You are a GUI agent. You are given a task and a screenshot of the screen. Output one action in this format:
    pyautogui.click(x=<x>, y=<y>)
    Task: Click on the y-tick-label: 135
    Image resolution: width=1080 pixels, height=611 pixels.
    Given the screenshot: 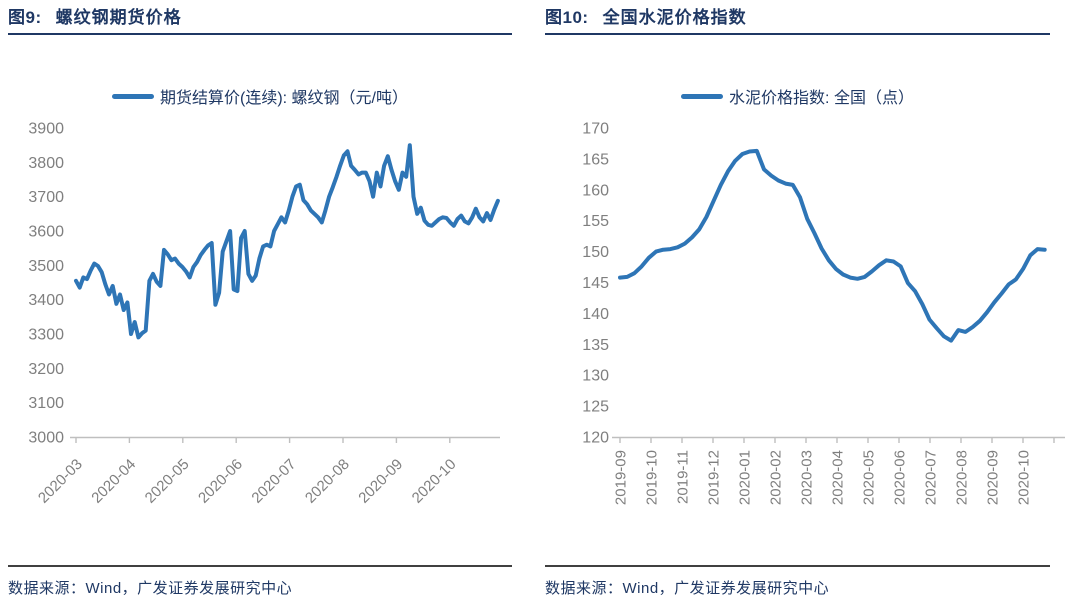 What is the action you would take?
    pyautogui.click(x=595, y=345)
    